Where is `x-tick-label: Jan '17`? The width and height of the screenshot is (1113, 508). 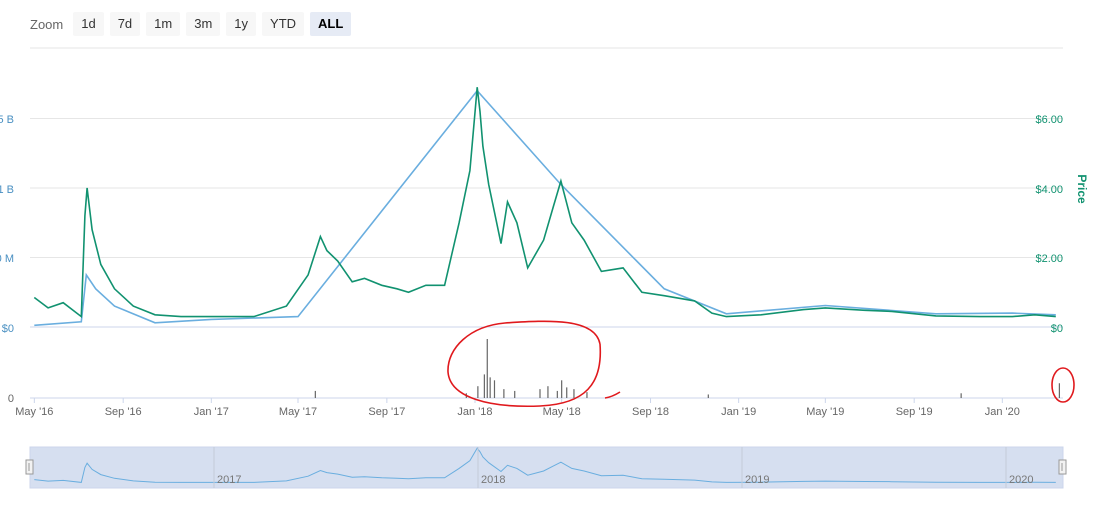 x-tick-label: Jan '17 is located at coordinates (211, 412).